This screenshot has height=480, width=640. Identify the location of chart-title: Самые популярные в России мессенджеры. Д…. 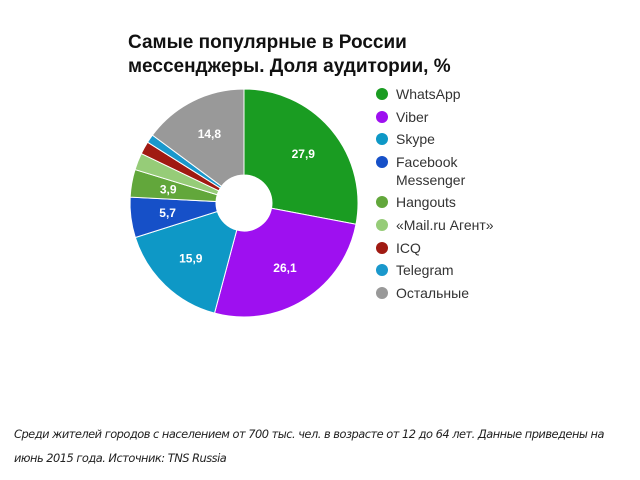
(289, 54).